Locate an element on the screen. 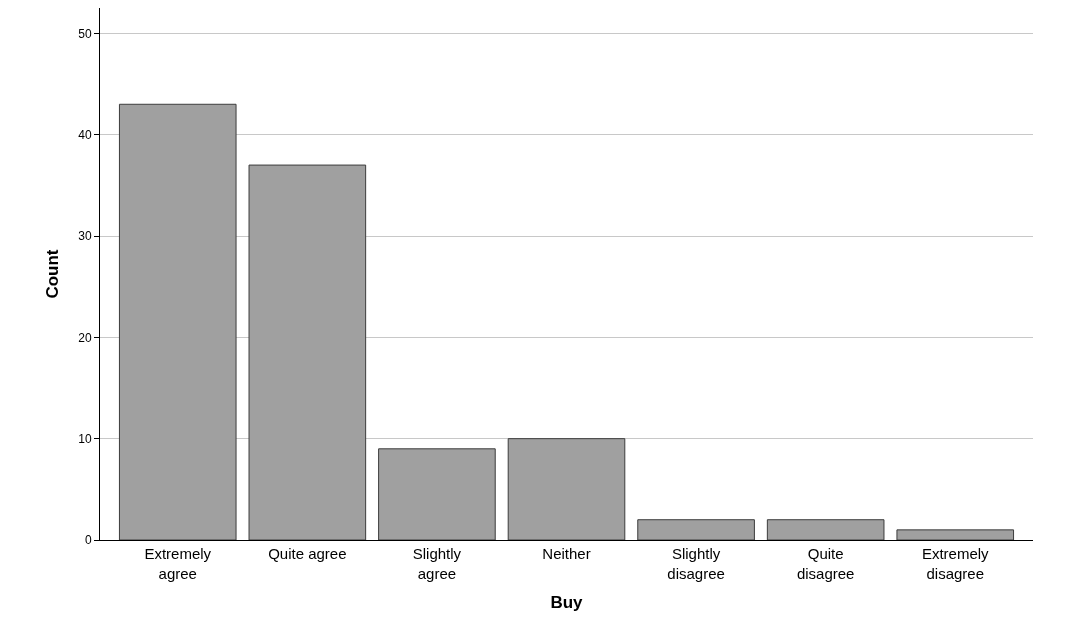 The width and height of the screenshot is (1073, 637). y-tick-label: 20 is located at coordinates (85, 337).